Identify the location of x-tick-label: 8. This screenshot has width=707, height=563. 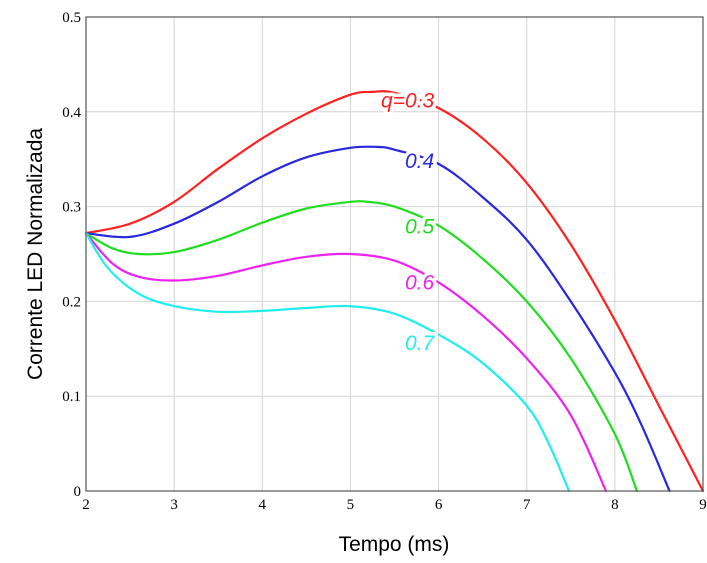
(615, 505).